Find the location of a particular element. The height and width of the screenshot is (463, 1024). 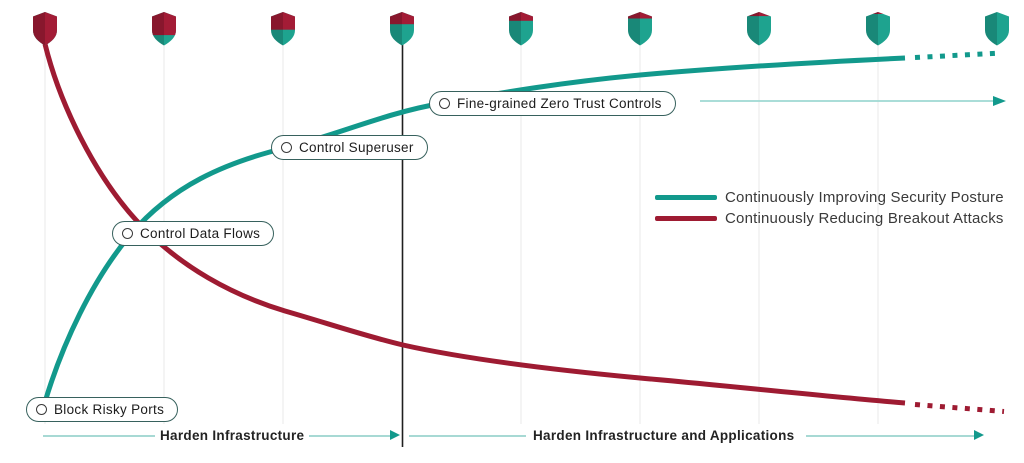

legend-item: Continuously Reducing Breakout Attacks is located at coordinates (829, 218).